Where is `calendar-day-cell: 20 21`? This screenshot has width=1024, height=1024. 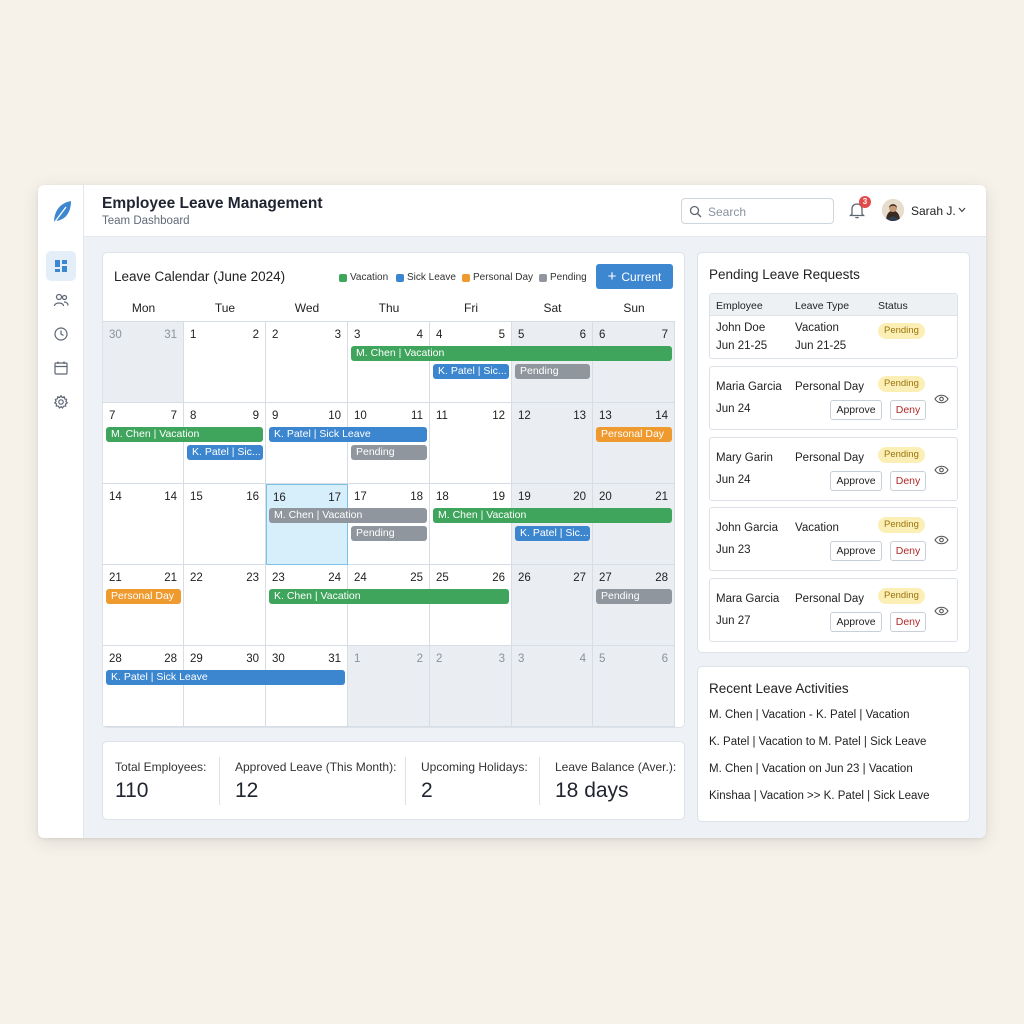 calendar-day-cell: 20 21 is located at coordinates (634, 524).